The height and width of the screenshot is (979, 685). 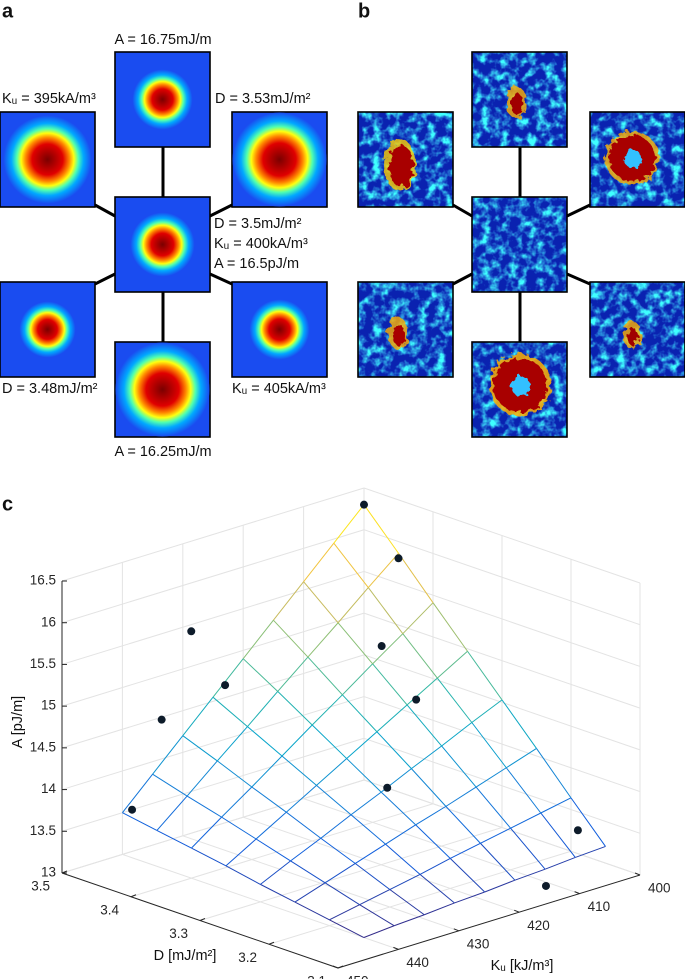 I want to click on panel-label: c, so click(x=7, y=504).